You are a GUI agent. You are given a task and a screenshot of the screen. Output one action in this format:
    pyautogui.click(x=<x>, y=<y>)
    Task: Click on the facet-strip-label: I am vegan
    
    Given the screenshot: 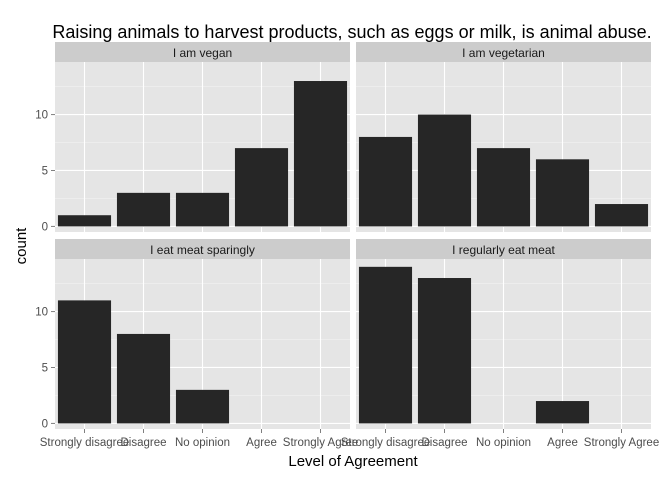 What is the action you would take?
    pyautogui.click(x=202, y=53)
    